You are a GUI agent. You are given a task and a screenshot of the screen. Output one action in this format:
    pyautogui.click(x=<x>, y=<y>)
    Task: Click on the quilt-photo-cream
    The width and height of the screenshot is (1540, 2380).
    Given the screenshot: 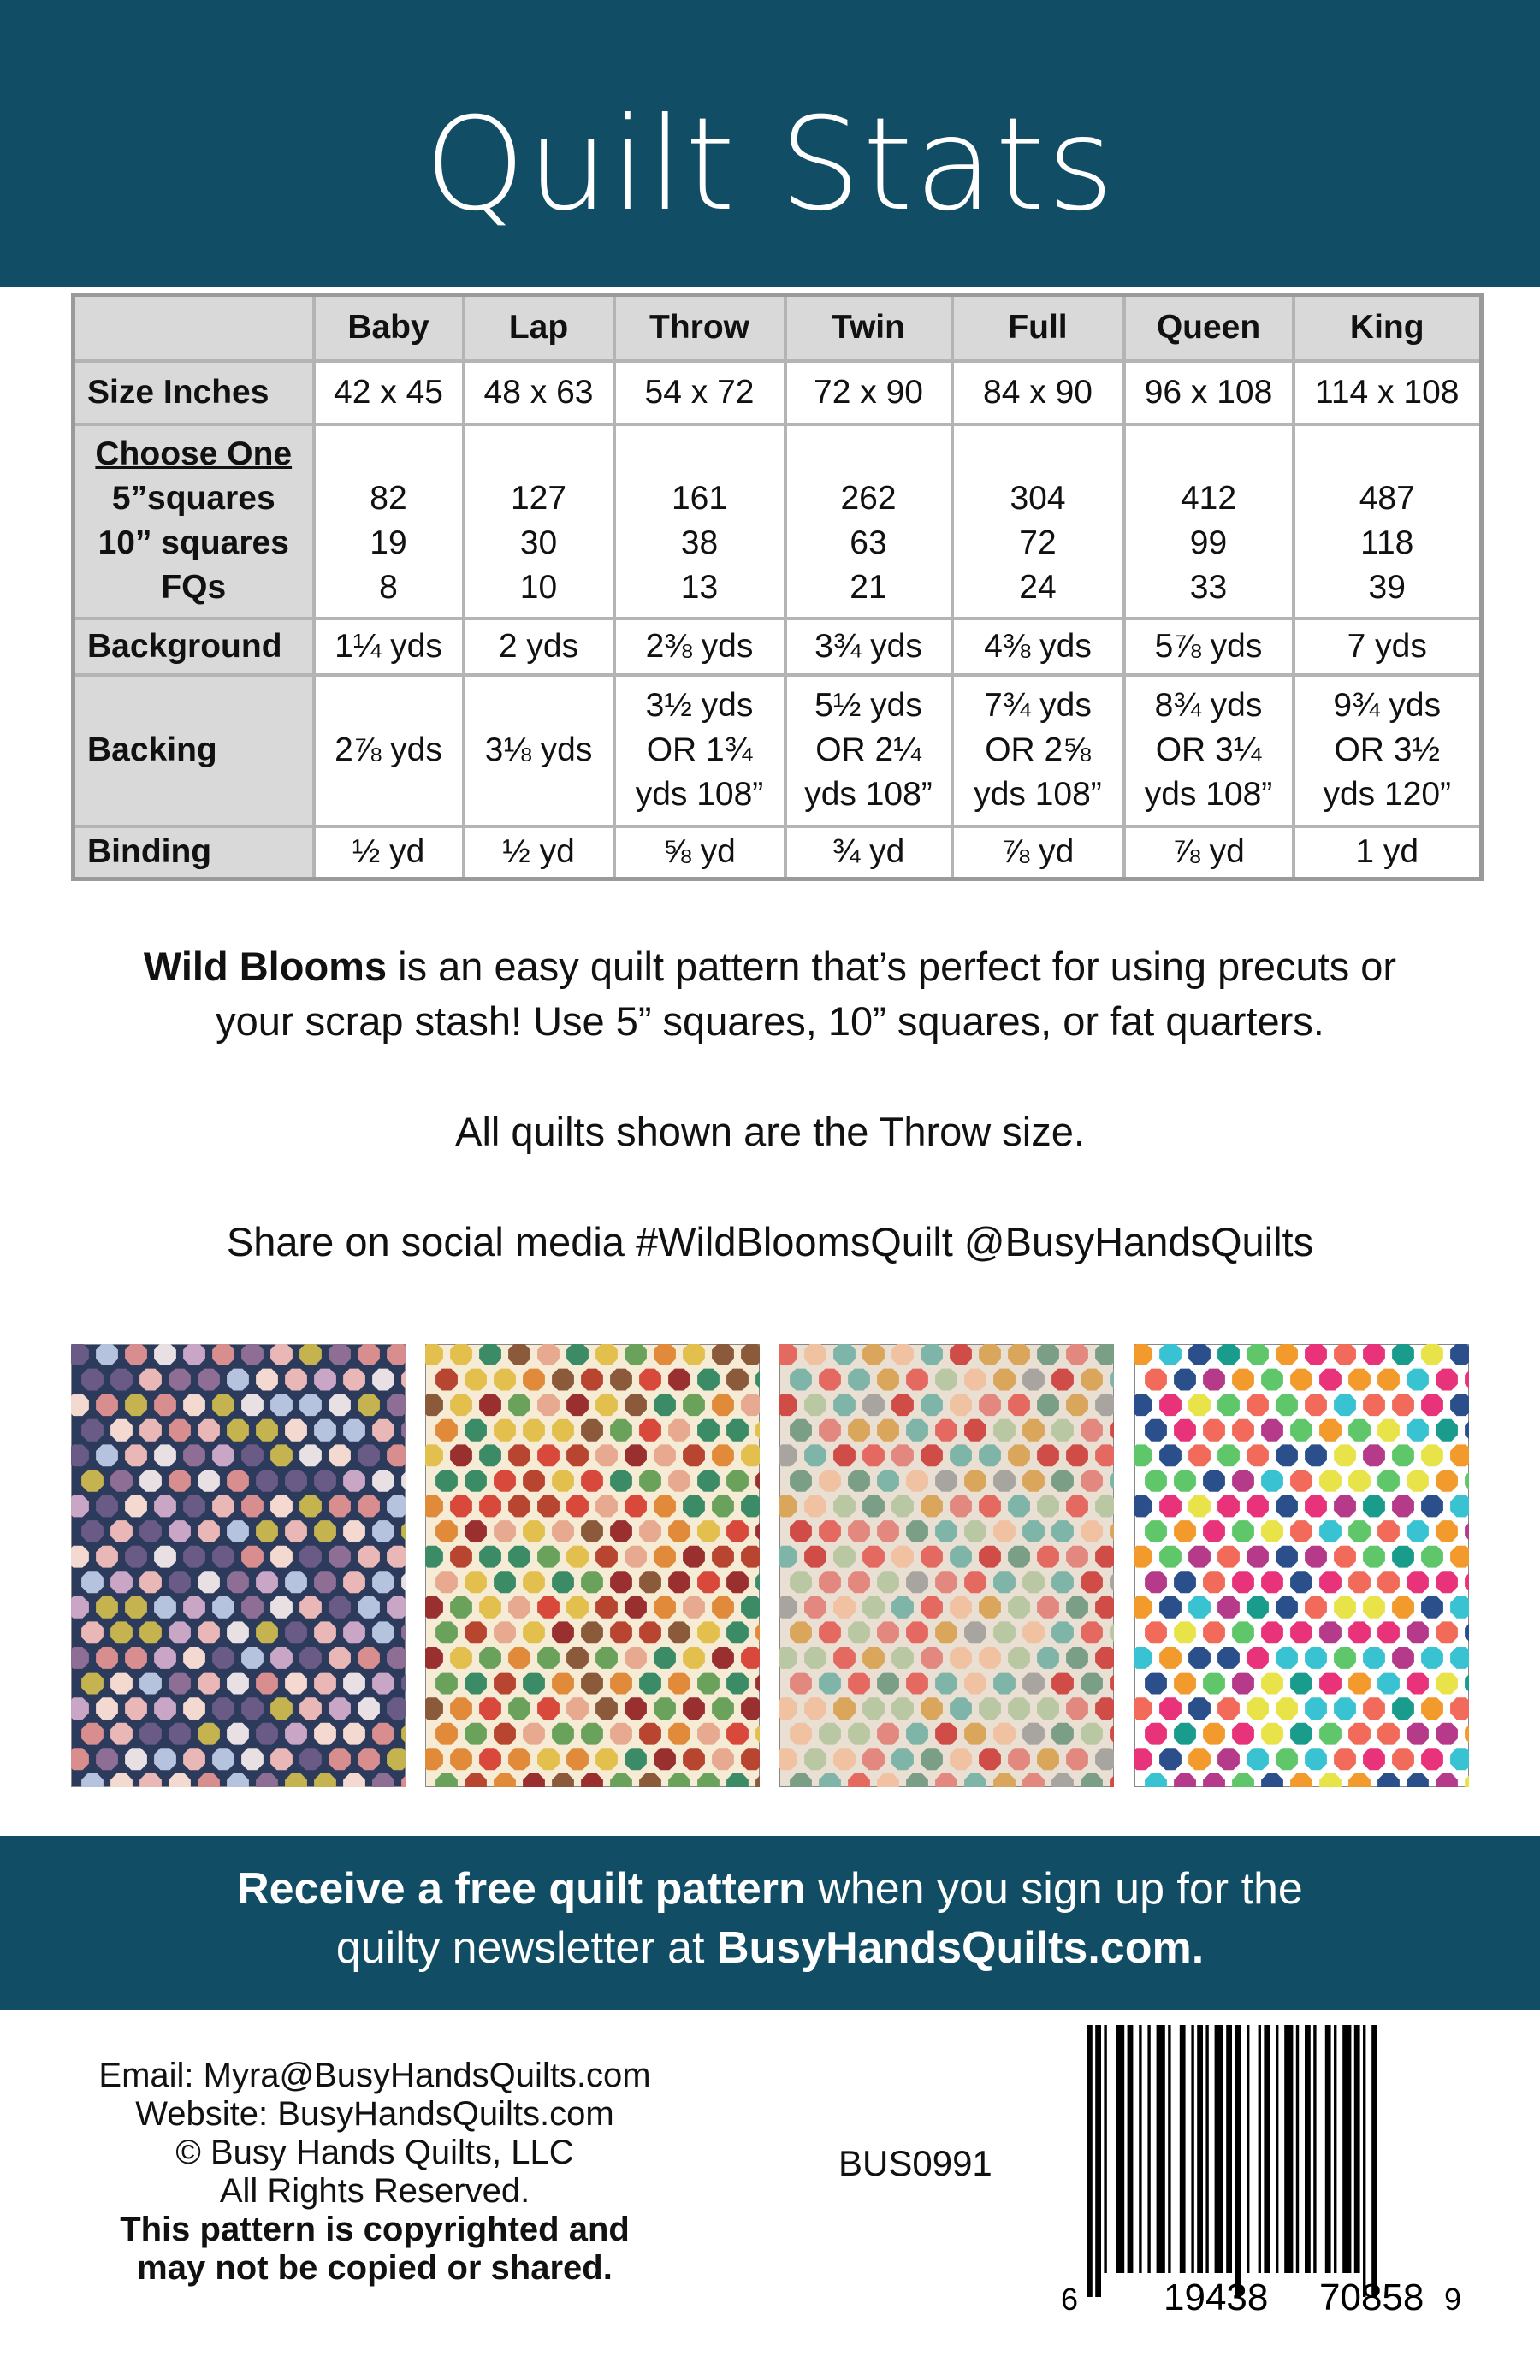 What is the action you would take?
    pyautogui.click(x=592, y=1566)
    